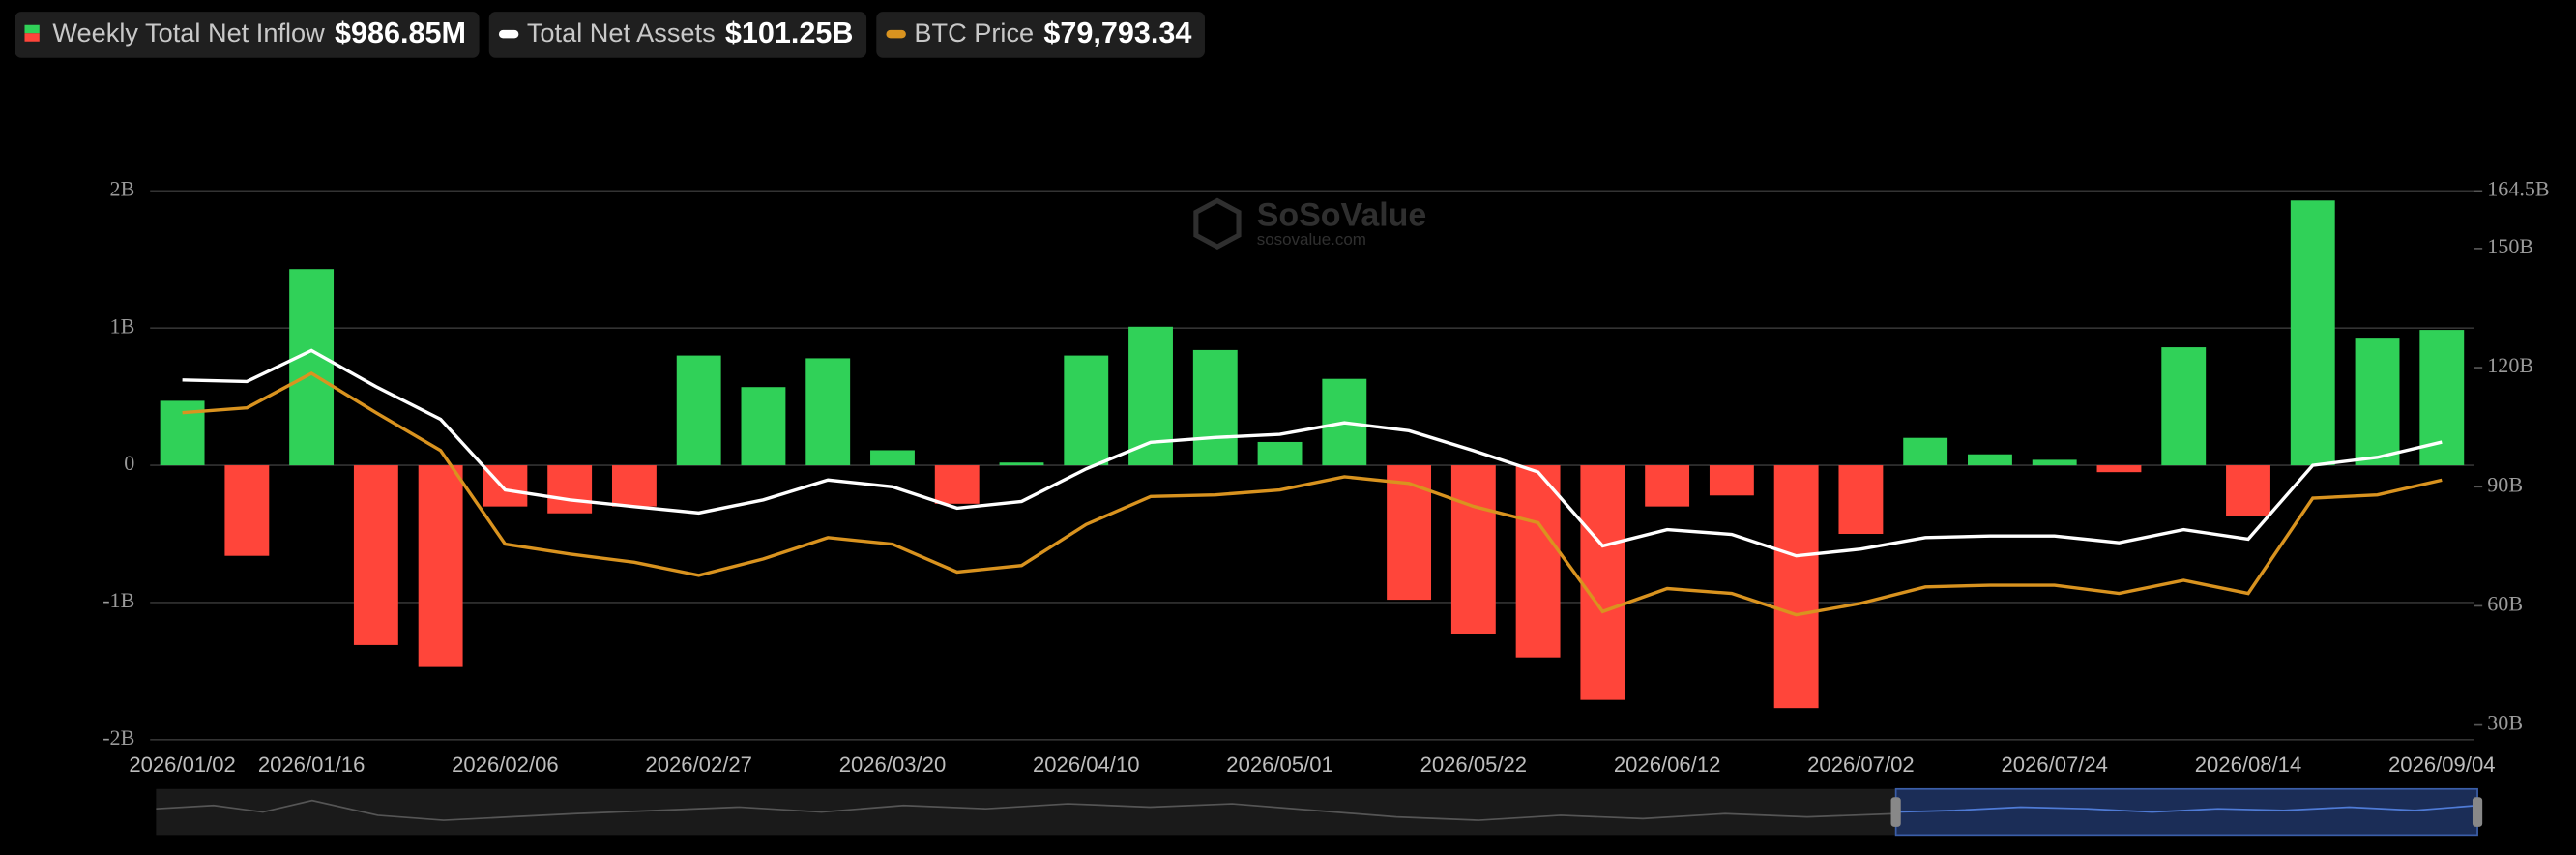 The image size is (2576, 855). What do you see at coordinates (2442, 764) in the screenshot?
I see `x-tick-label: 2026/09/04` at bounding box center [2442, 764].